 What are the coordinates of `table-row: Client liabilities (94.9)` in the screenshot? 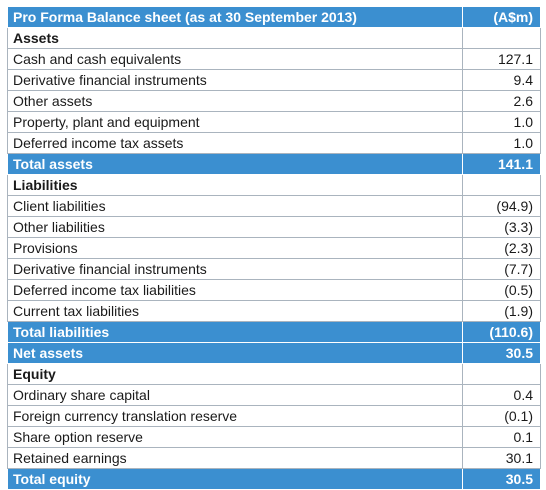 It's located at (274, 206).